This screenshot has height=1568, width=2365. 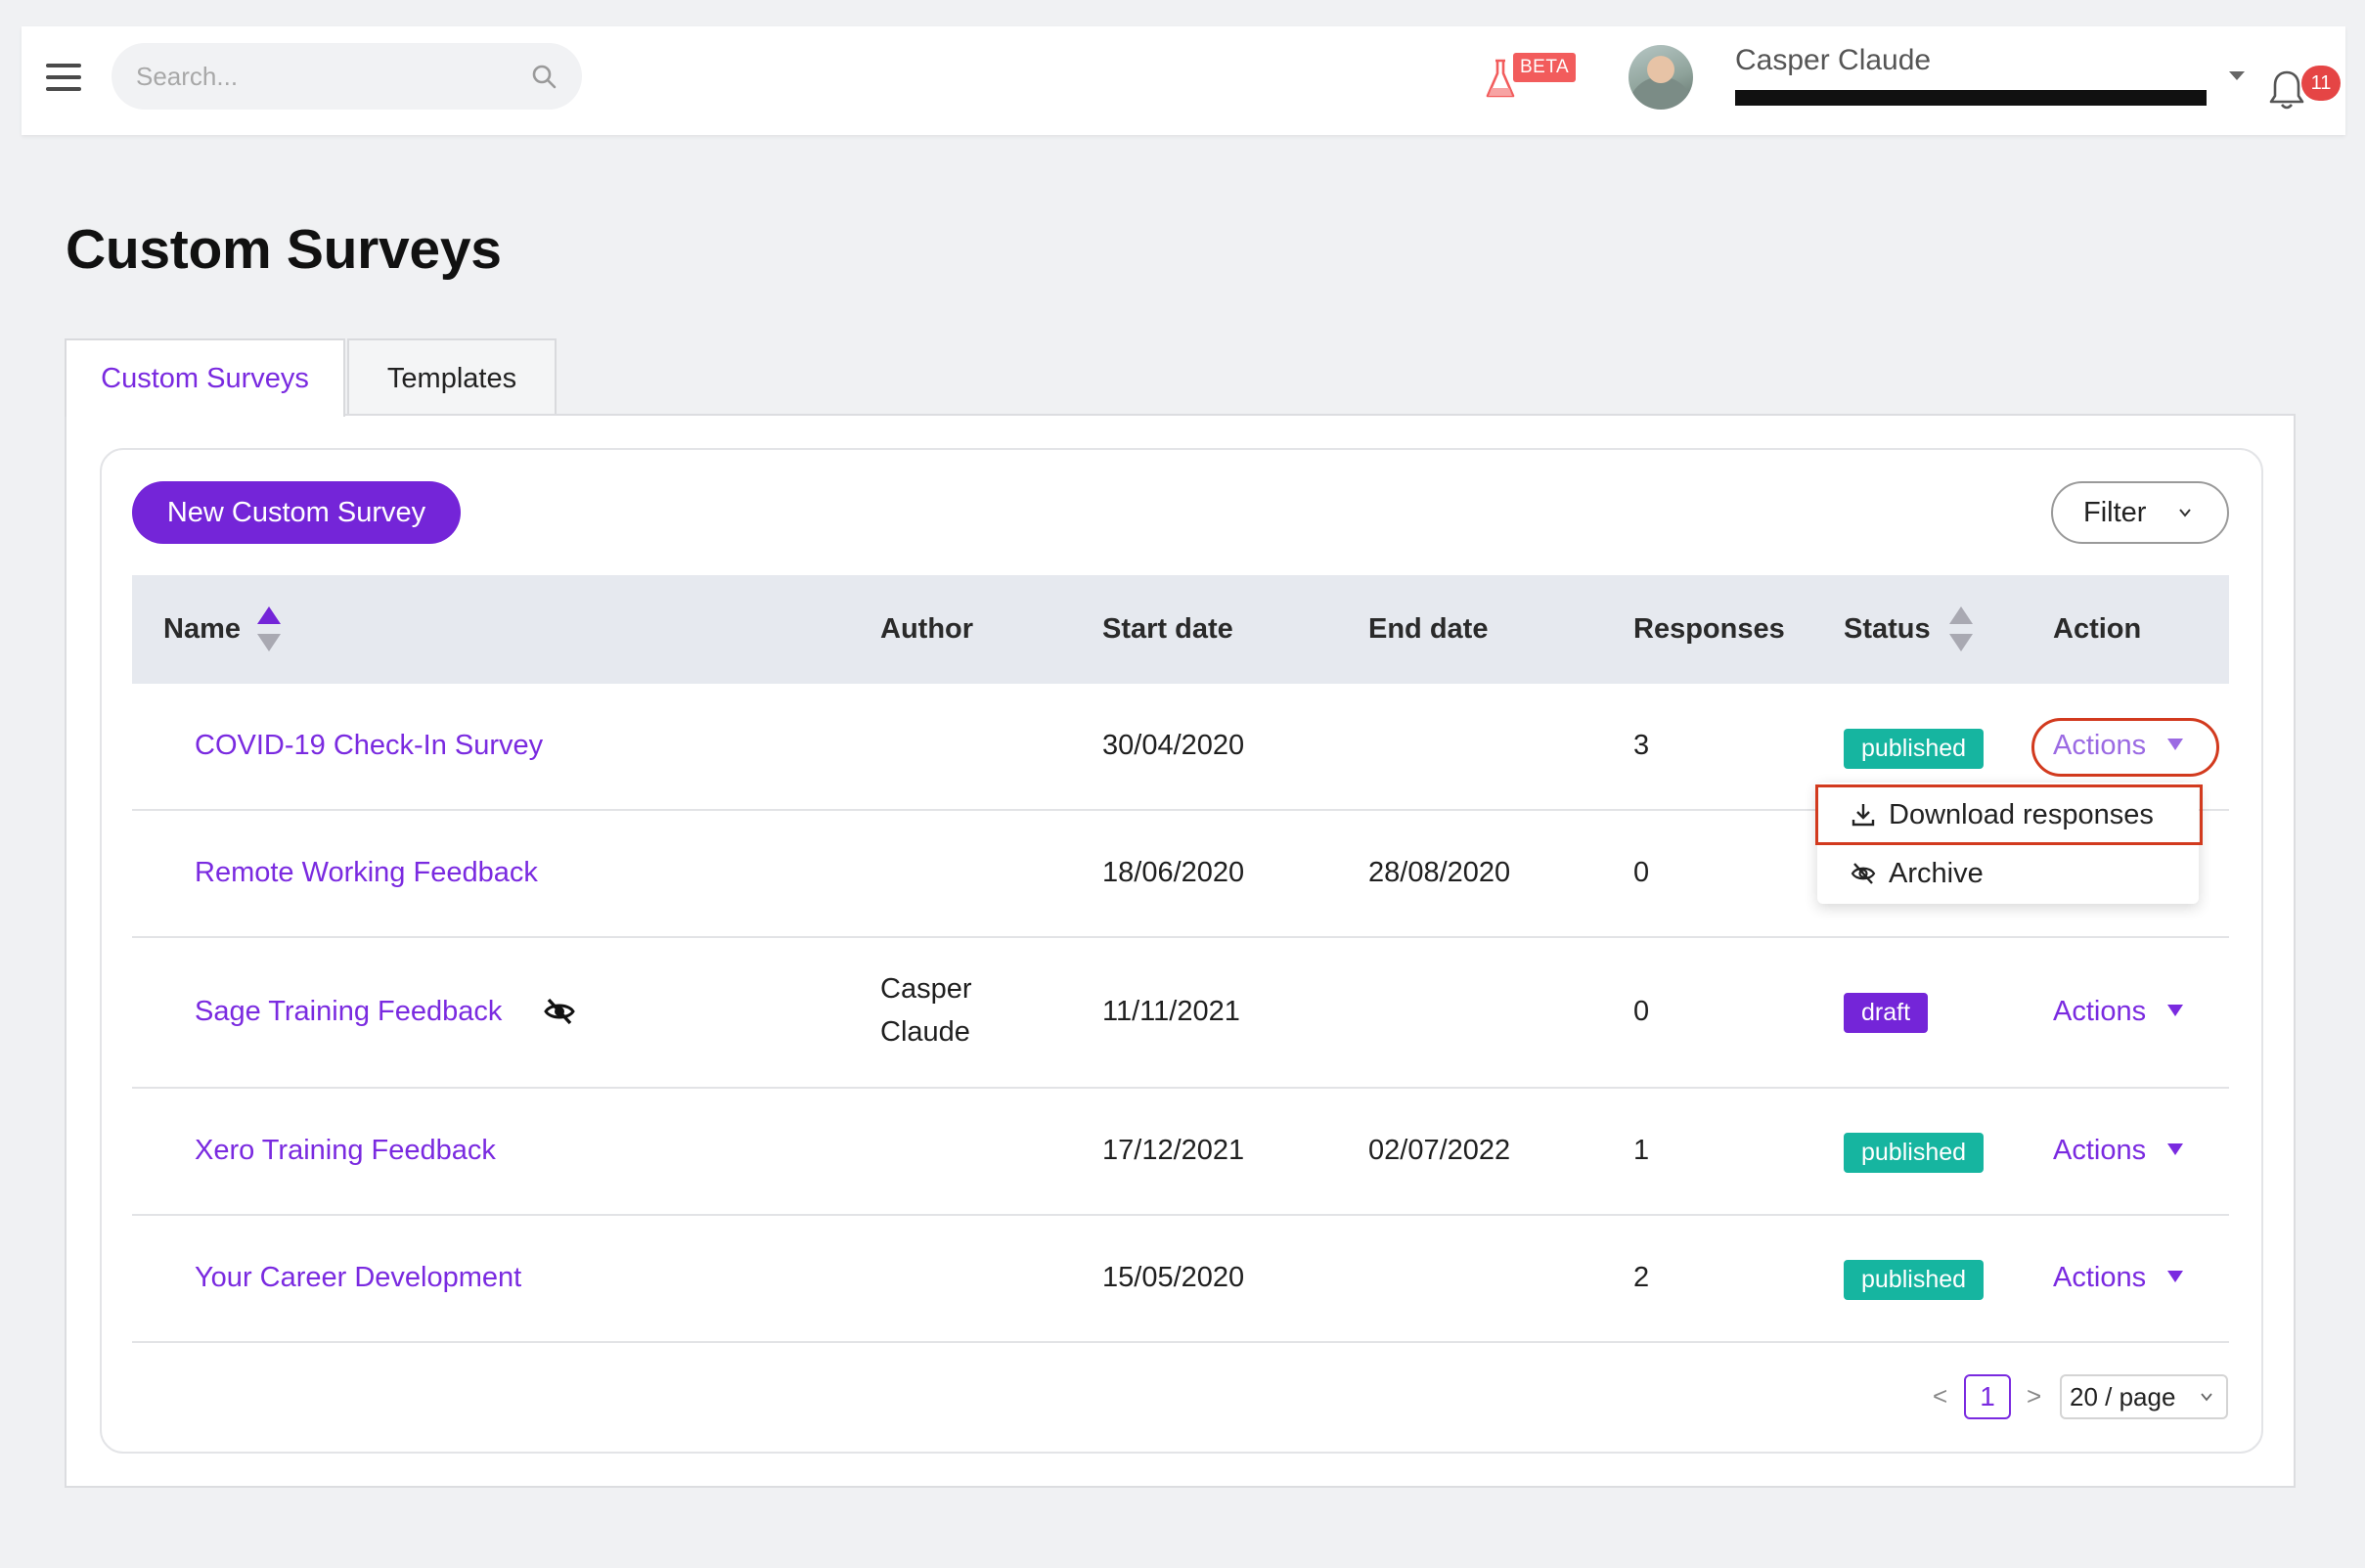 What do you see at coordinates (1641, 1150) in the screenshot?
I see `responses-count: 1` at bounding box center [1641, 1150].